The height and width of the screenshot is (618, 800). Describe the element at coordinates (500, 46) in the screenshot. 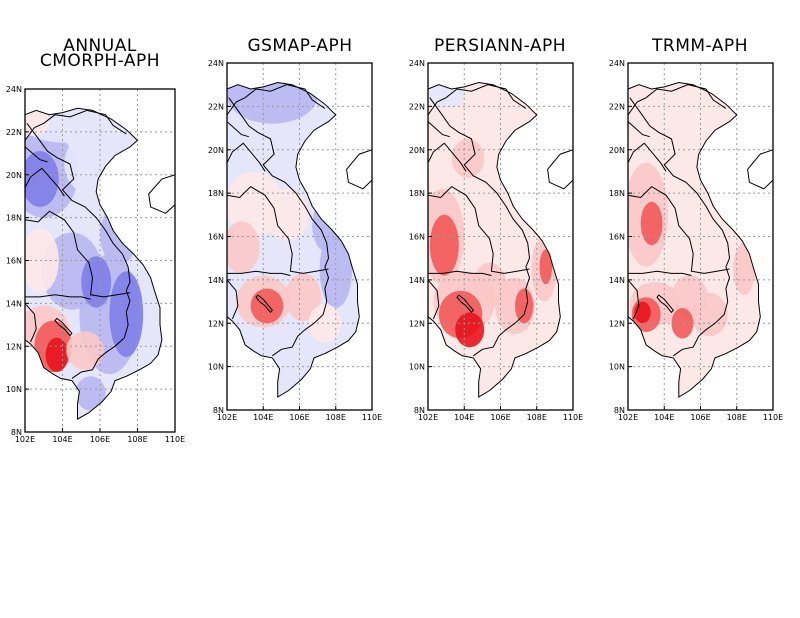

I see `panel-title-persiann: PERSIANN-APH` at that location.